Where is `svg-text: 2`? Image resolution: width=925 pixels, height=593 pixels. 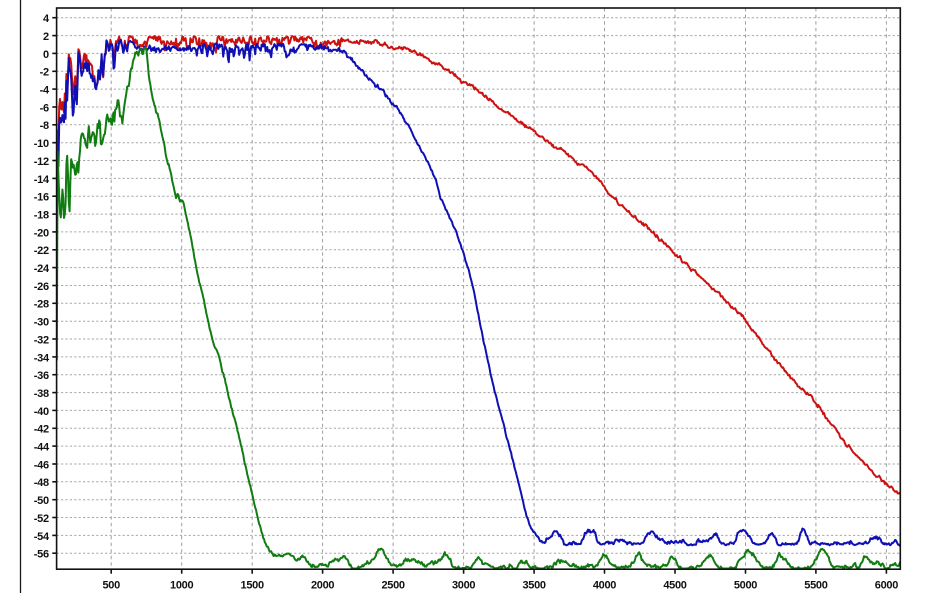 svg-text: 2 is located at coordinates (46, 37).